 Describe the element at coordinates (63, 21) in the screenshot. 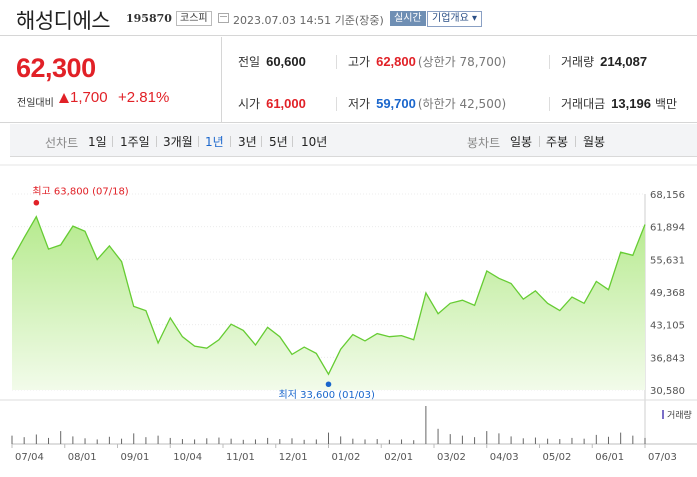

I see `stock-name: 해성디에스` at that location.